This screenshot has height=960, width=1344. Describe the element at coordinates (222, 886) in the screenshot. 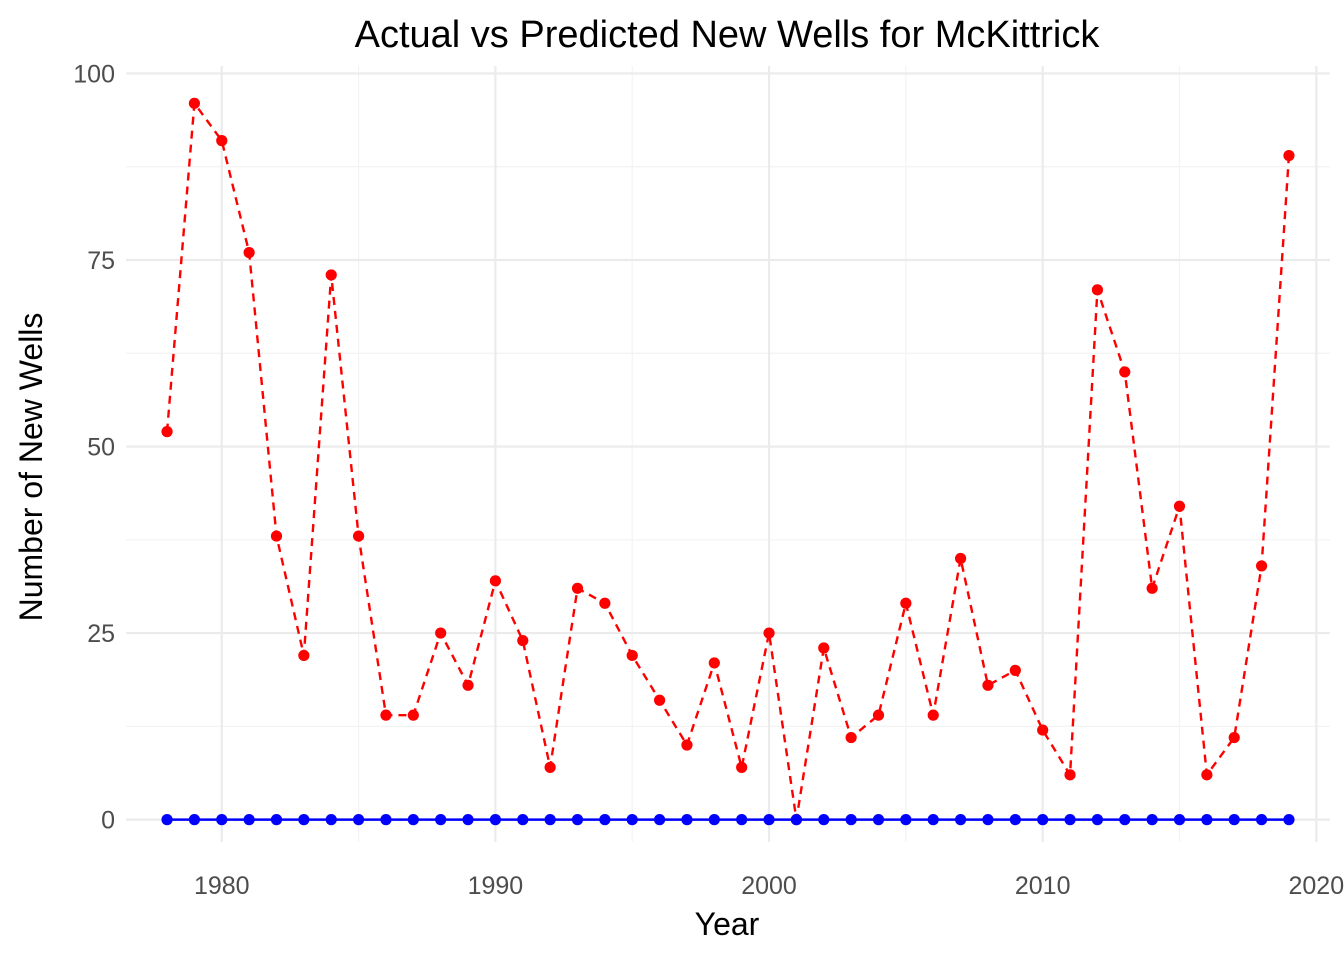

I see `x-tick-label: 1980` at that location.